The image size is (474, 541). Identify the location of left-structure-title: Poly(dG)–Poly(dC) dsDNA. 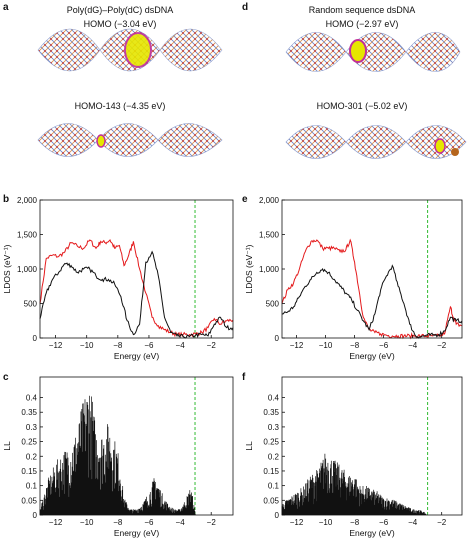
(120, 10).